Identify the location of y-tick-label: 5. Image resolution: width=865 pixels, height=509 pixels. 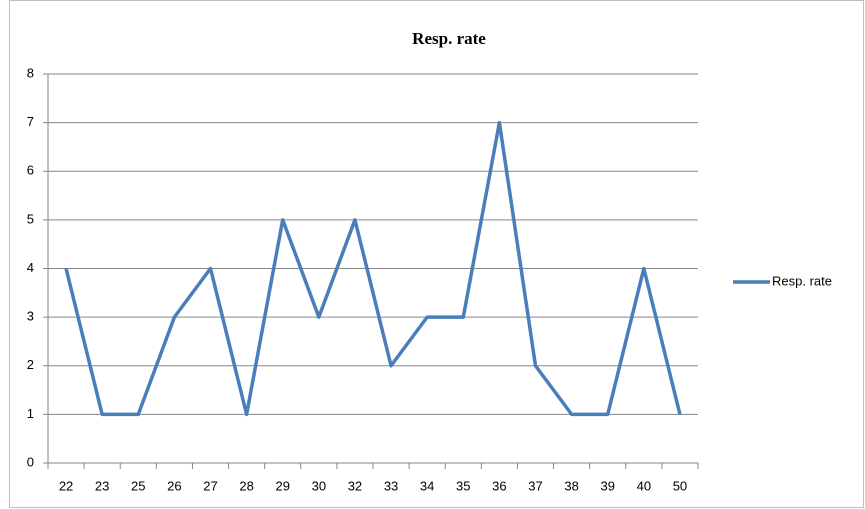
(30, 218).